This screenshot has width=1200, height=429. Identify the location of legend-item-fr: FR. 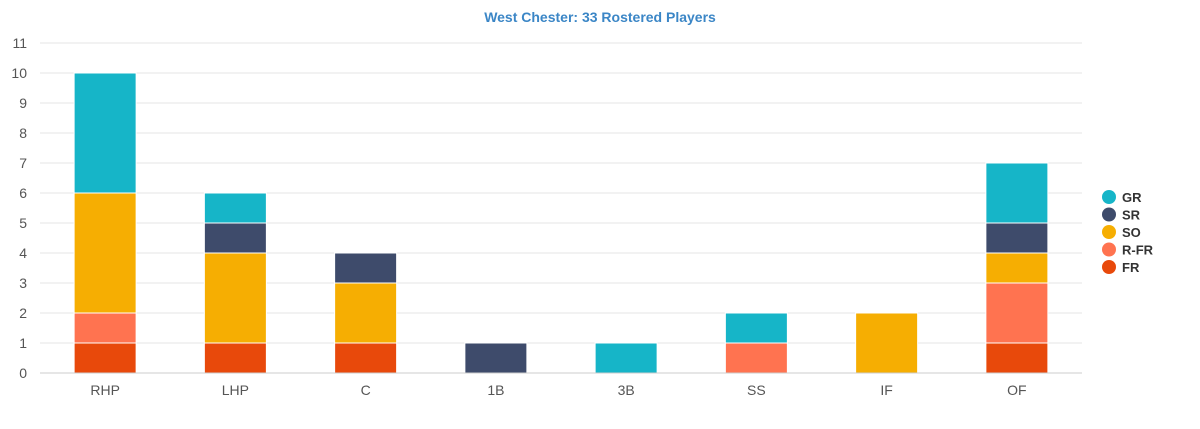
(1121, 267).